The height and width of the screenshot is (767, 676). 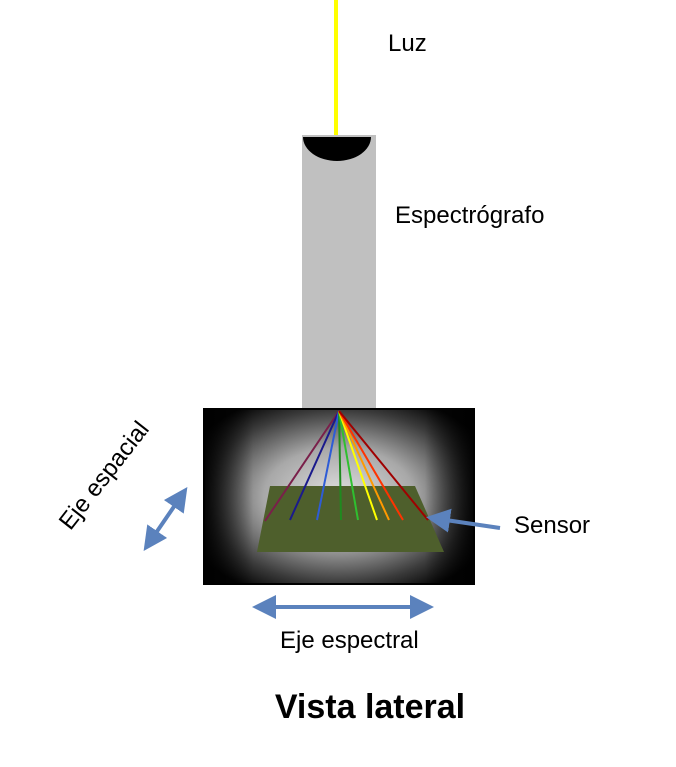 I want to click on view-title: Vista lateral, so click(x=370, y=707).